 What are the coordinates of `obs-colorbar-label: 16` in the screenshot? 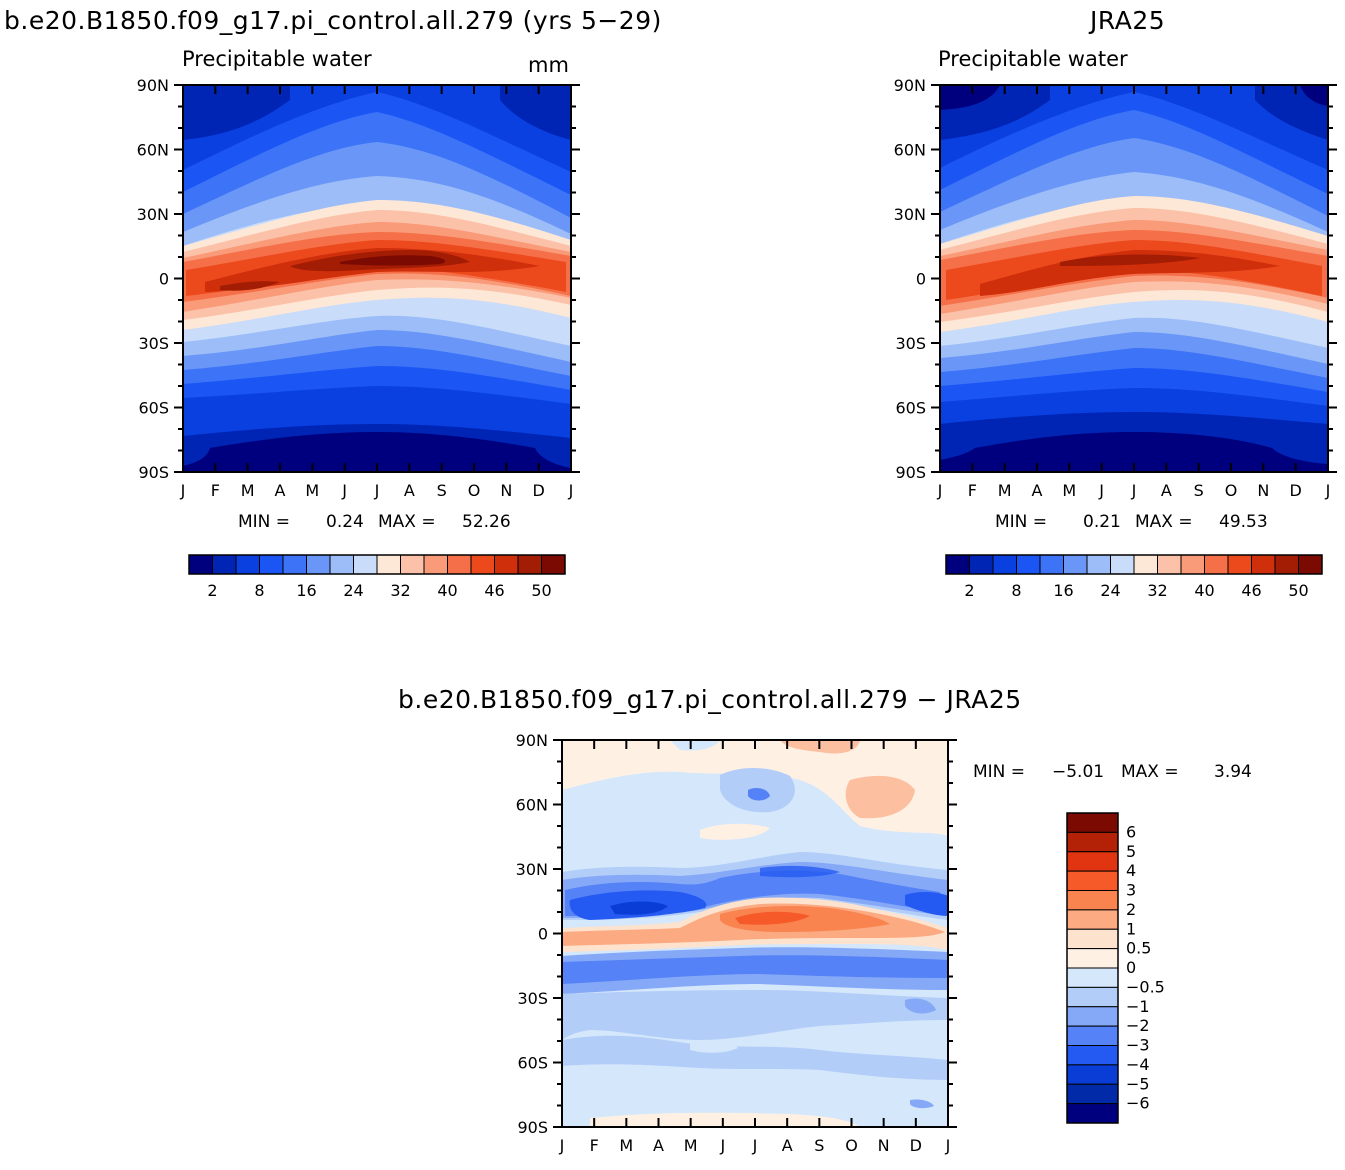 It's located at (1063, 590).